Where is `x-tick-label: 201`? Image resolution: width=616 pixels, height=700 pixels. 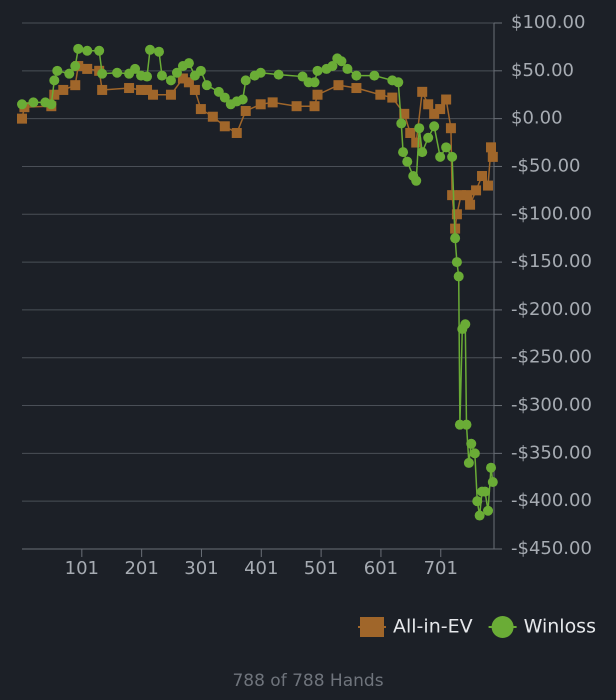
x-tick-label: 201 is located at coordinates (141, 568).